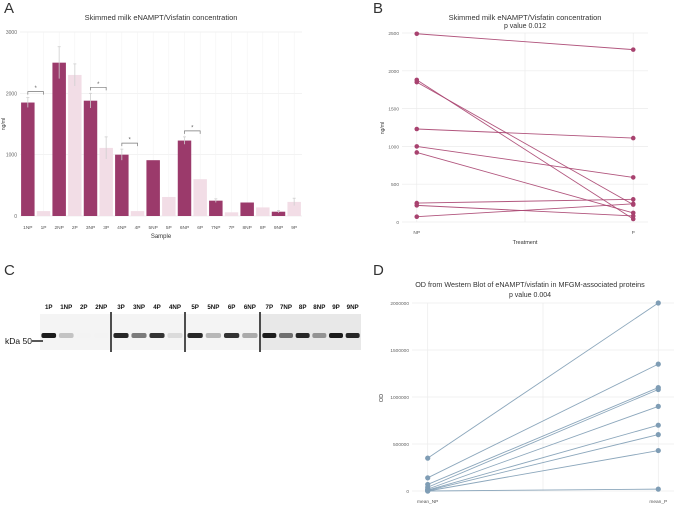 This screenshot has width=685, height=508. Describe the element at coordinates (101, 307) in the screenshot. I see `lane-label: 2NP` at that location.